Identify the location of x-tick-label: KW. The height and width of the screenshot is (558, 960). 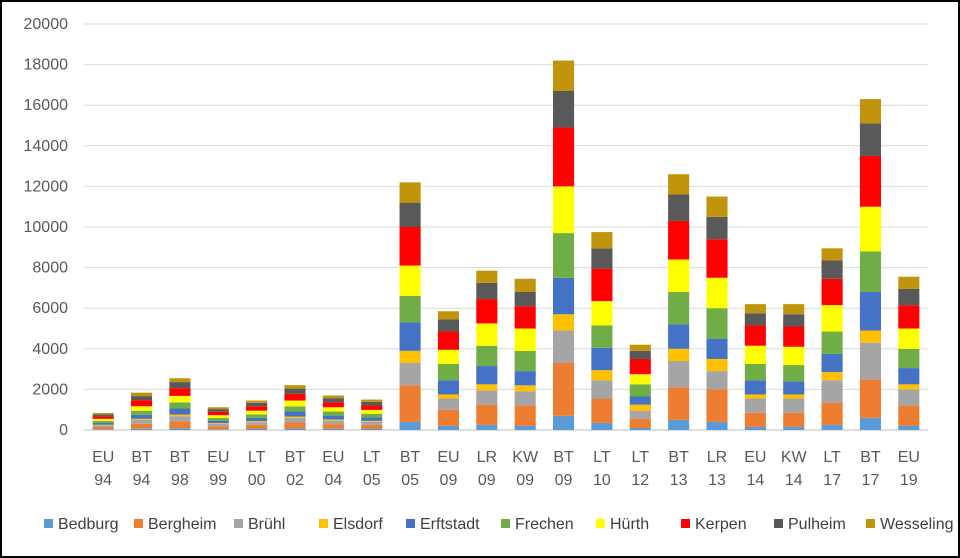
(525, 457).